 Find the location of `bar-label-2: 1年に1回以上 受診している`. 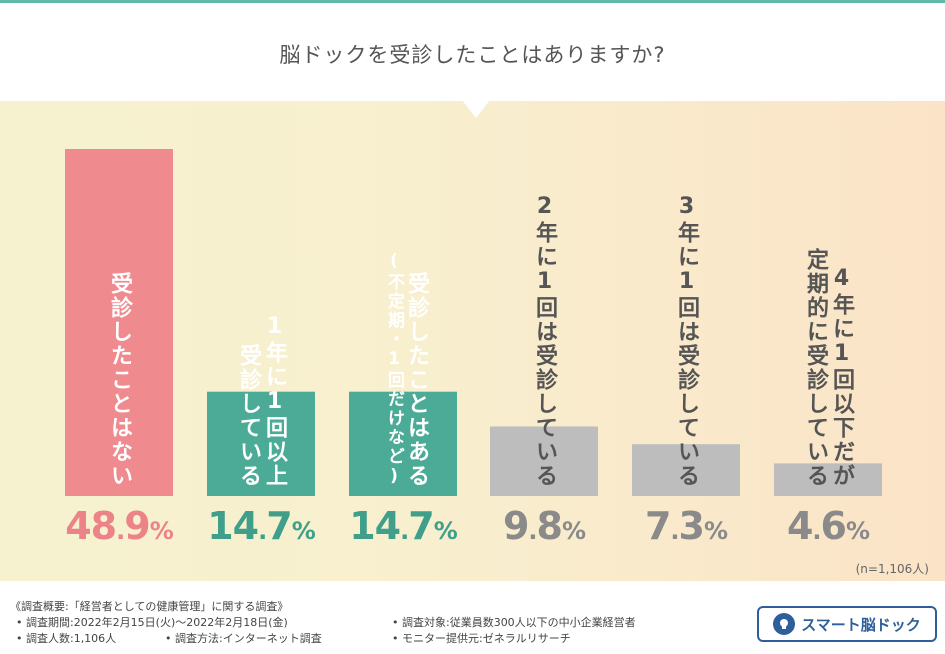

bar-label-2: 1年に1回以上 受診している is located at coordinates (261, 401).